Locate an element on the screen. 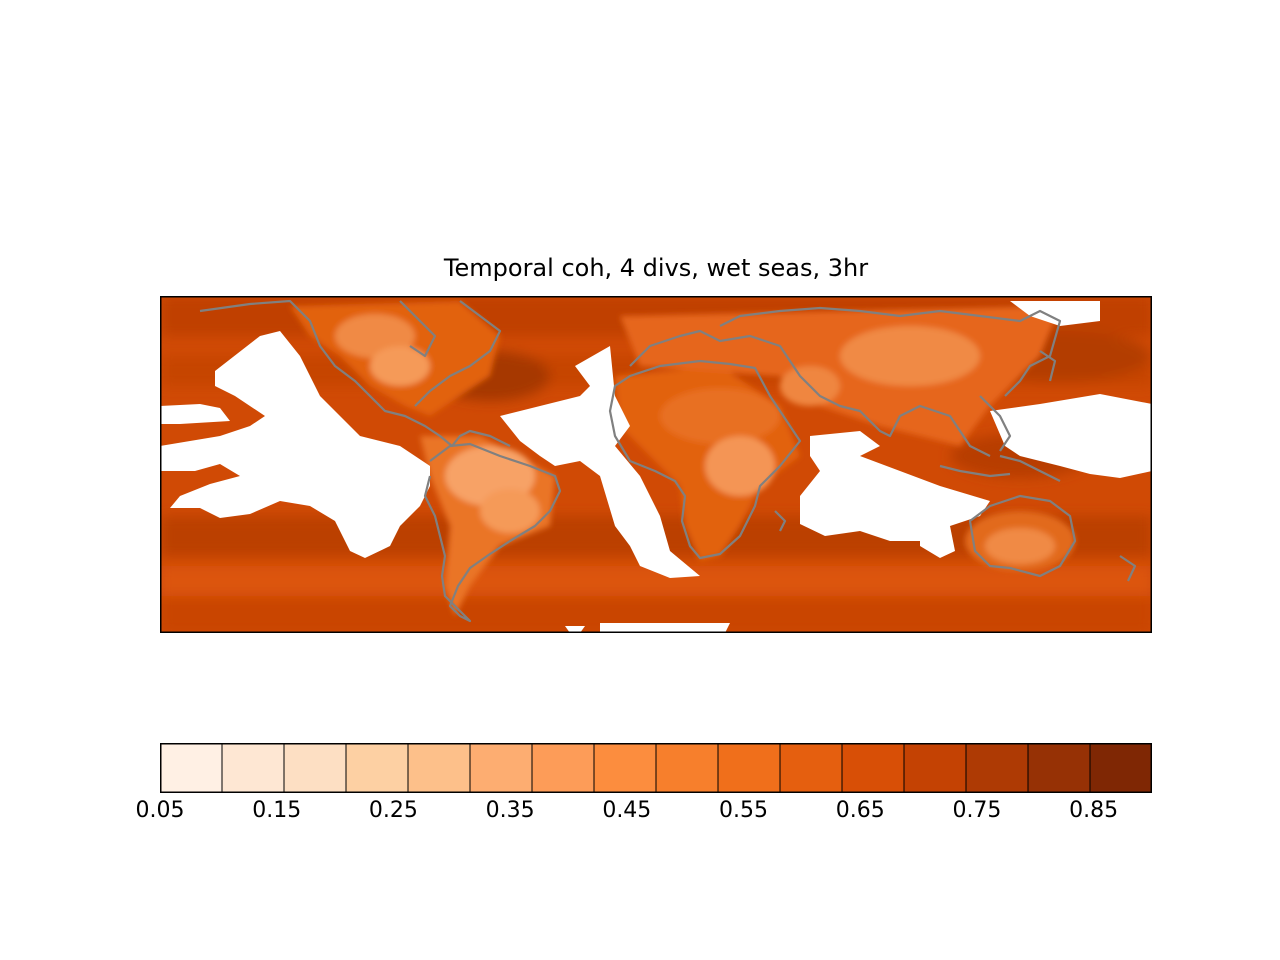 The image size is (1280, 960). colorbar-tick-label: 0.75 is located at coordinates (977, 810).